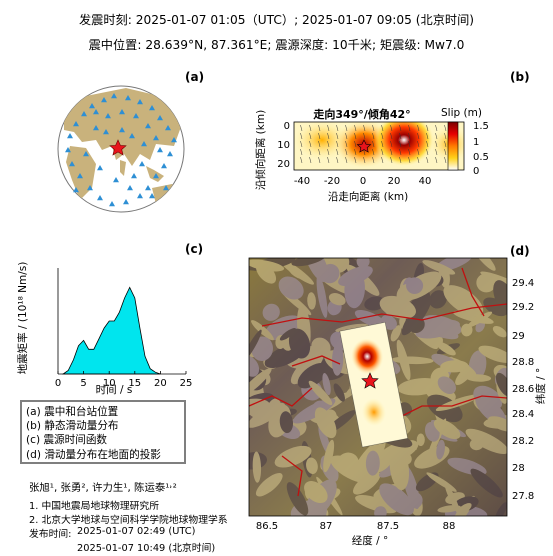 The image size is (553, 556). Describe the element at coordinates (83, 383) in the screenshot. I see `stf-xtick-label: 5` at that location.